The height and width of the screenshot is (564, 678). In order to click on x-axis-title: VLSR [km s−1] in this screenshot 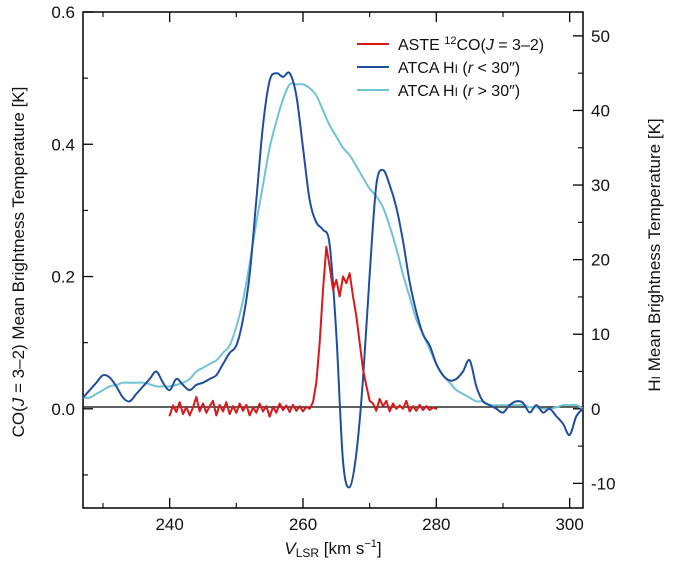, I will do `click(332, 549)`.